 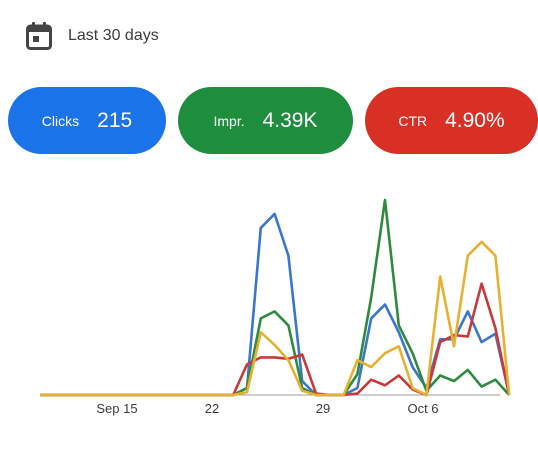 I want to click on clicks-metric-toggle: Clicks 215, so click(x=87, y=120).